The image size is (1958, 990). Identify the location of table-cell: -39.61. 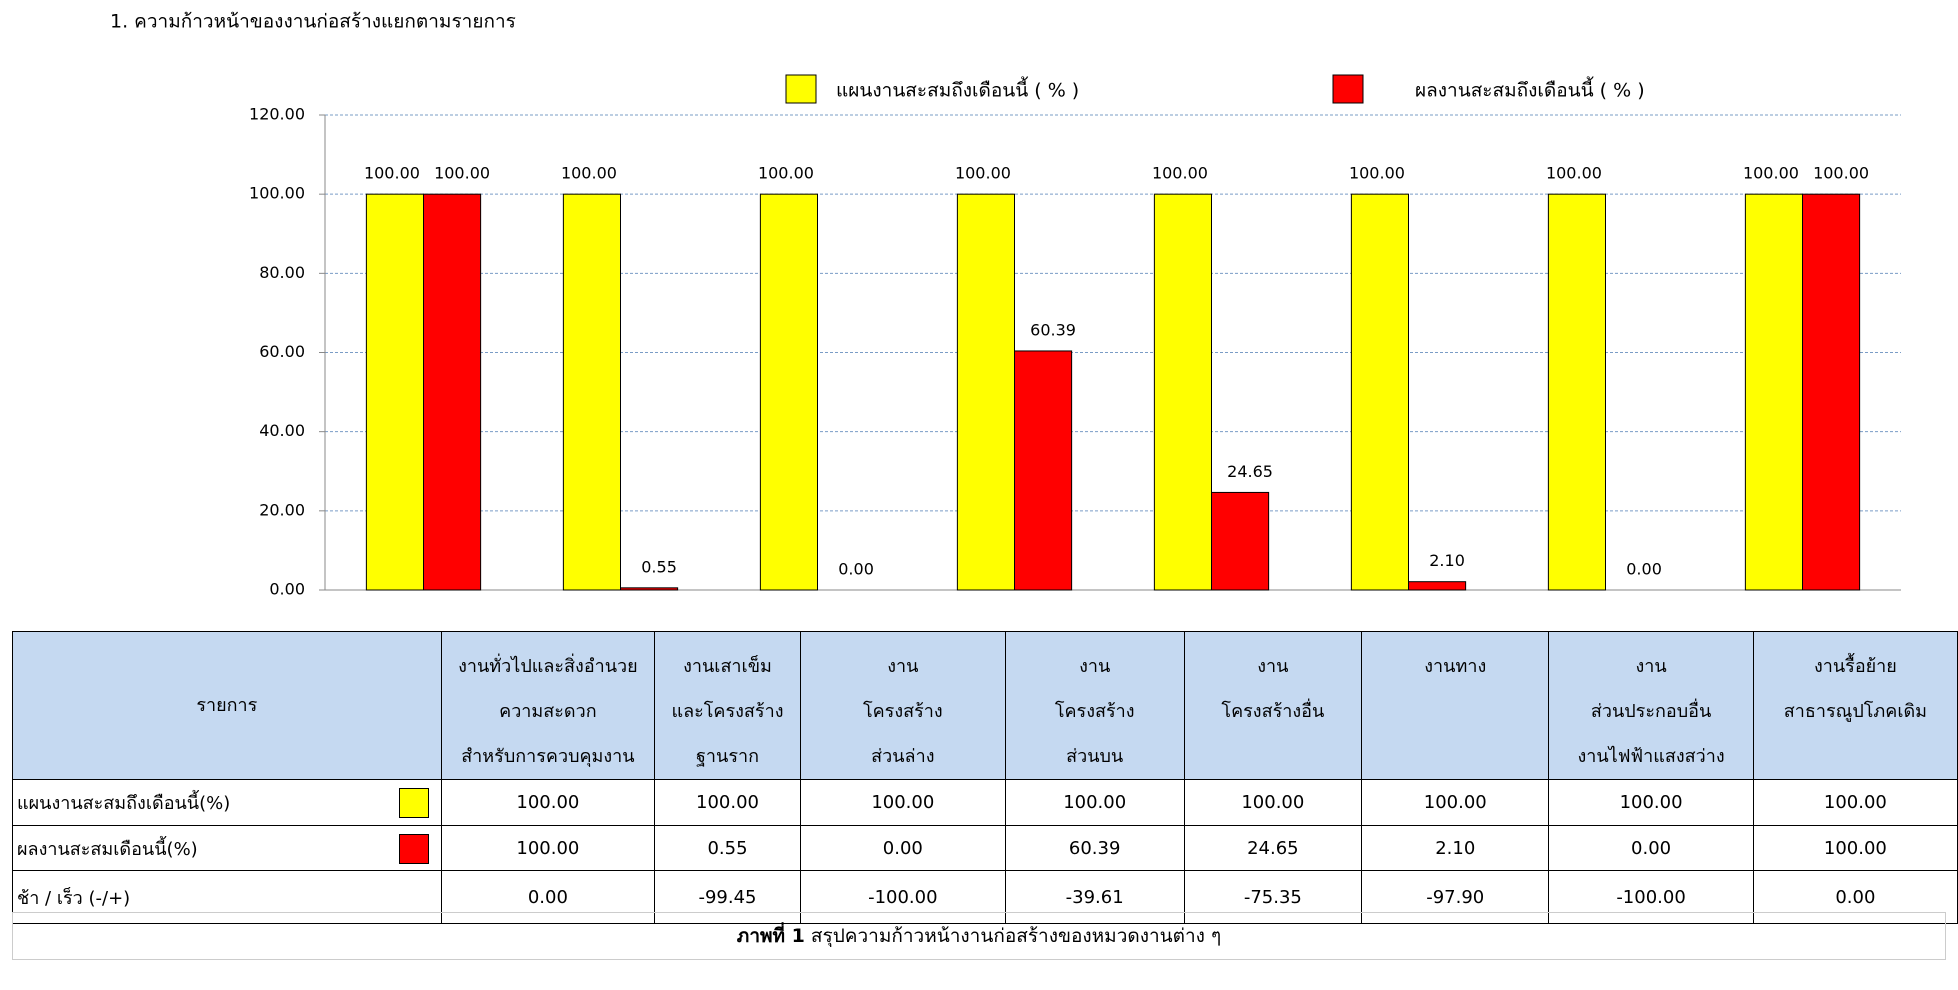
(1094, 897).